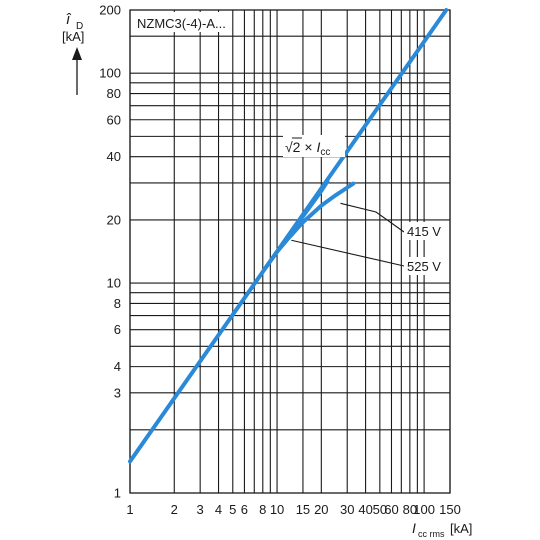 The width and height of the screenshot is (540, 540). What do you see at coordinates (347, 509) in the screenshot?
I see `x-tick-label-30: 30` at bounding box center [347, 509].